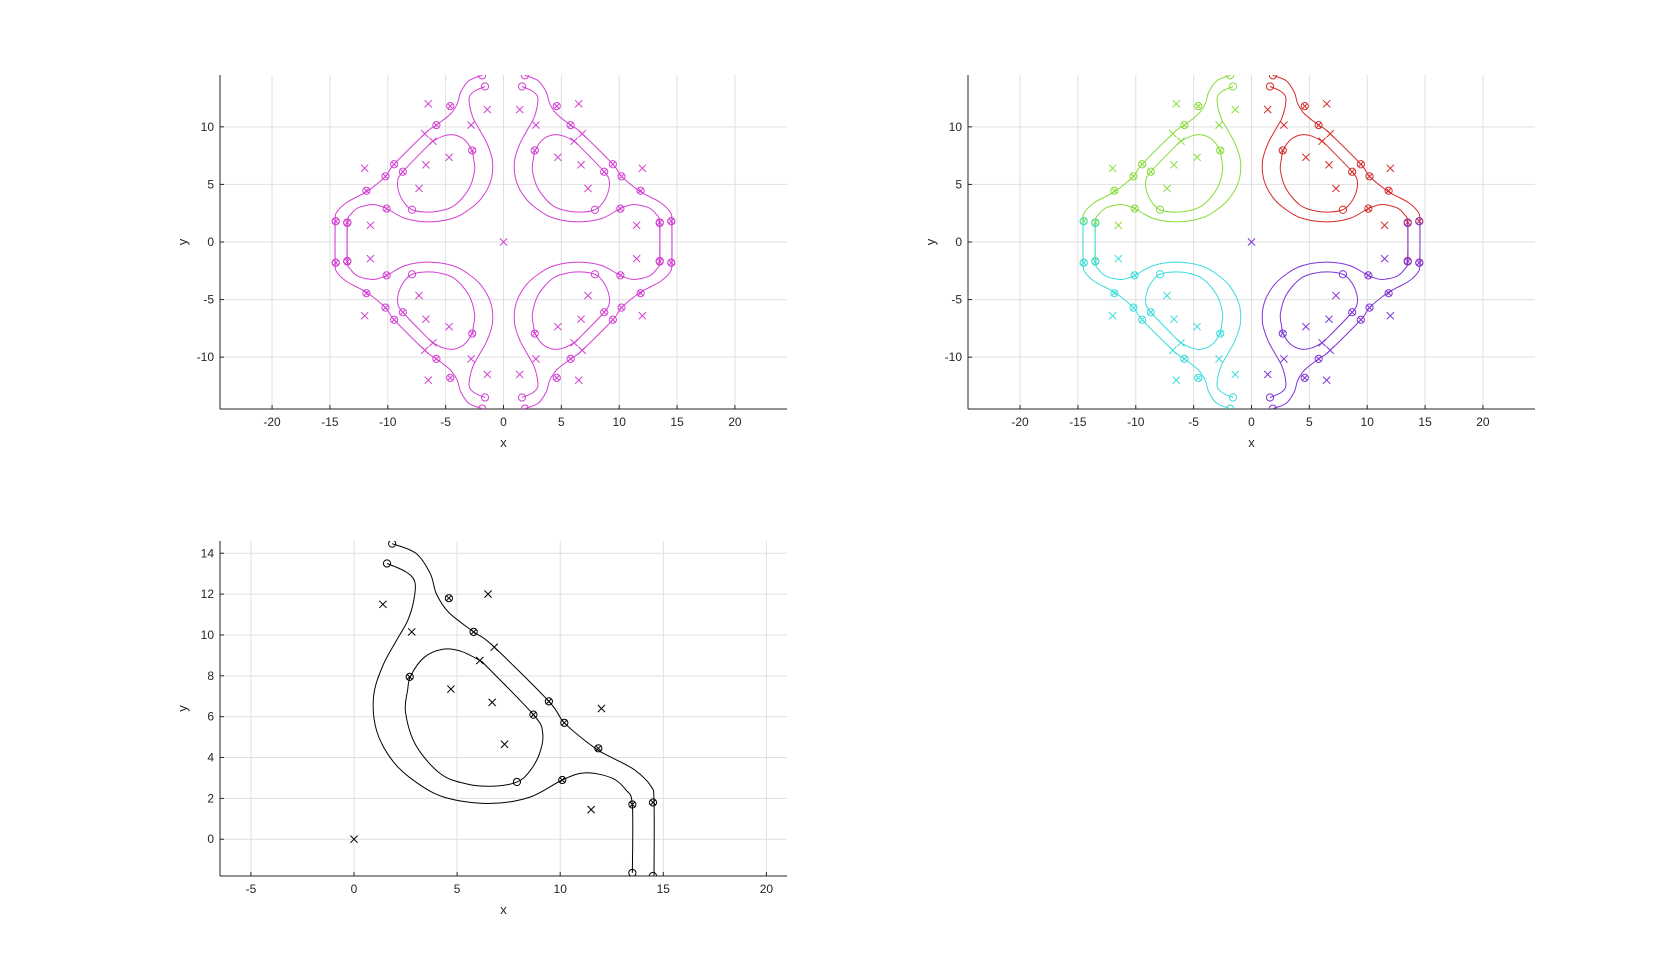  What do you see at coordinates (1078, 422) in the screenshot?
I see `x-tick-label: -15` at bounding box center [1078, 422].